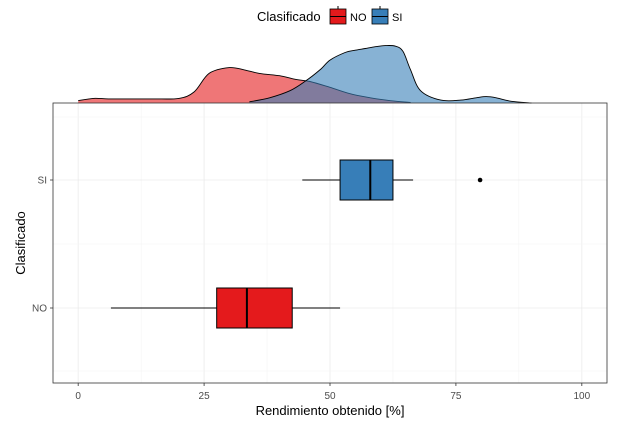 This screenshot has height=448, width=622. What do you see at coordinates (42, 181) in the screenshot?
I see `y-tick-label: SI` at bounding box center [42, 181].